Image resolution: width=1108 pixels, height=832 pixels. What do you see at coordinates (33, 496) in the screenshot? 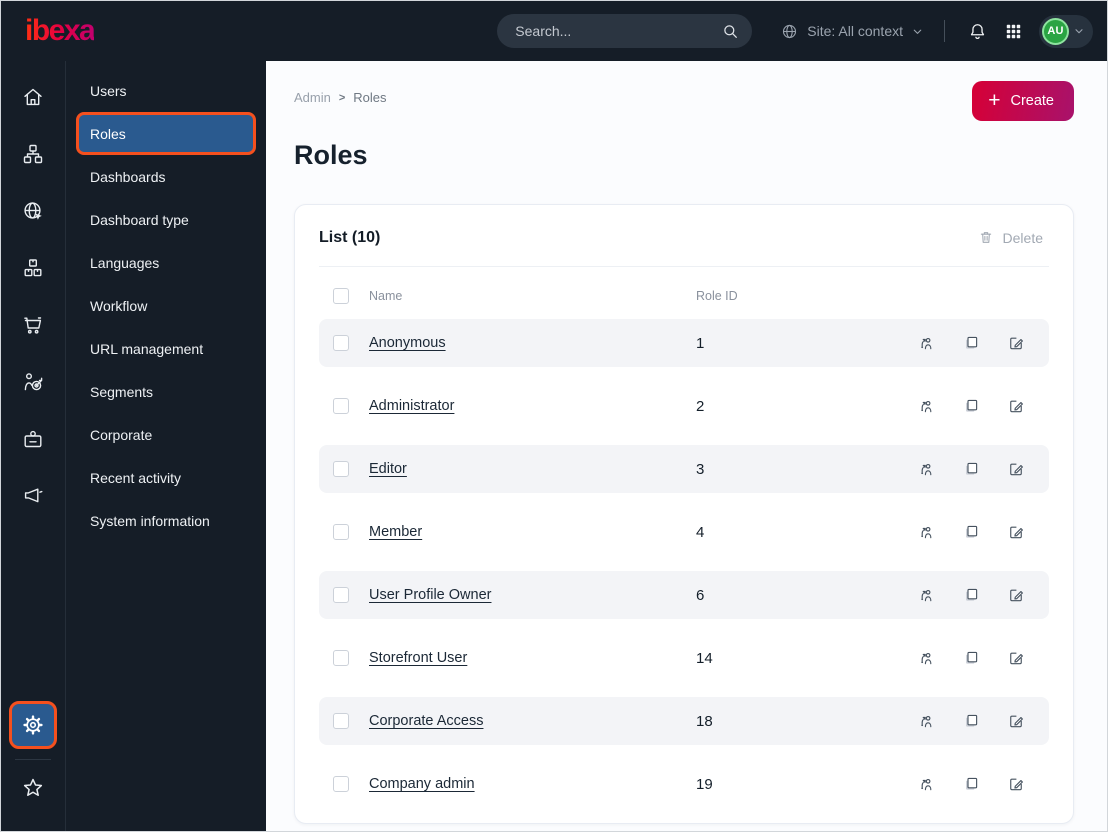
I see `rail-item-marketing` at bounding box center [33, 496].